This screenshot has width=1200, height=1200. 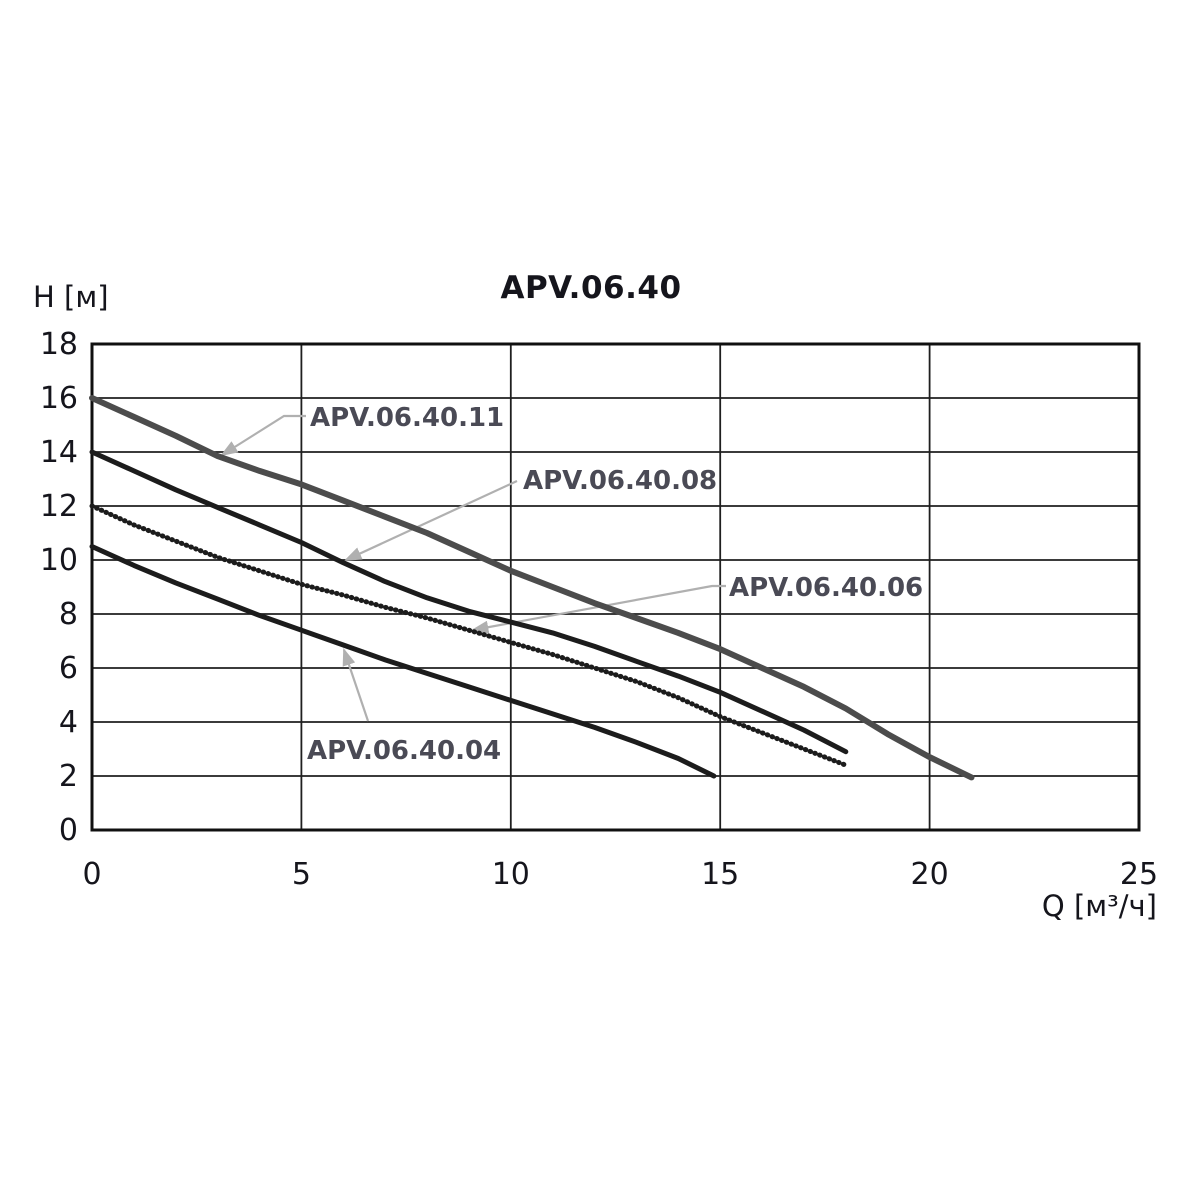 I want to click on series-label-APV.06.40.04: APV.06.40.04, so click(x=404, y=751).